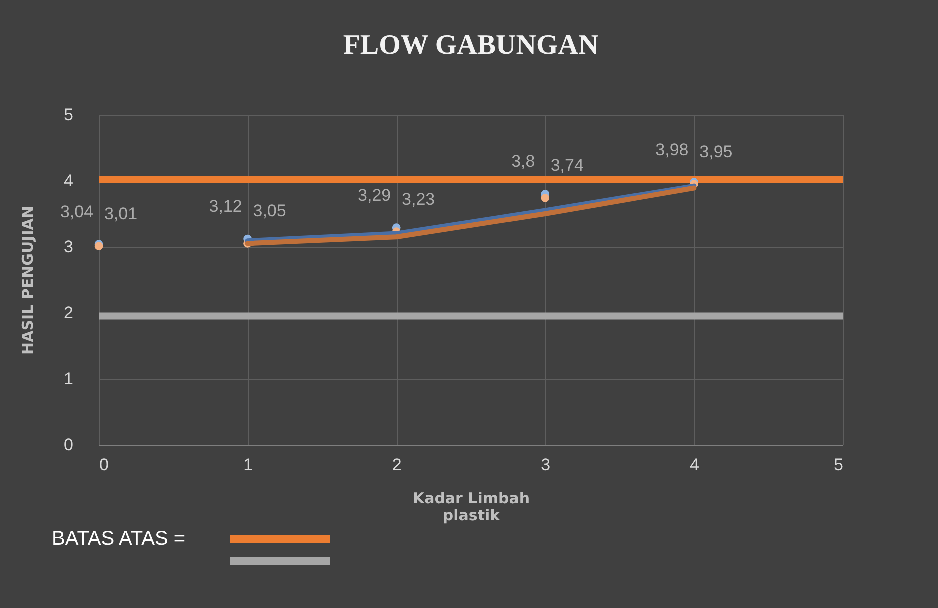 This screenshot has width=938, height=608. What do you see at coordinates (269, 211) in the screenshot?
I see `data-label: 3,05` at bounding box center [269, 211].